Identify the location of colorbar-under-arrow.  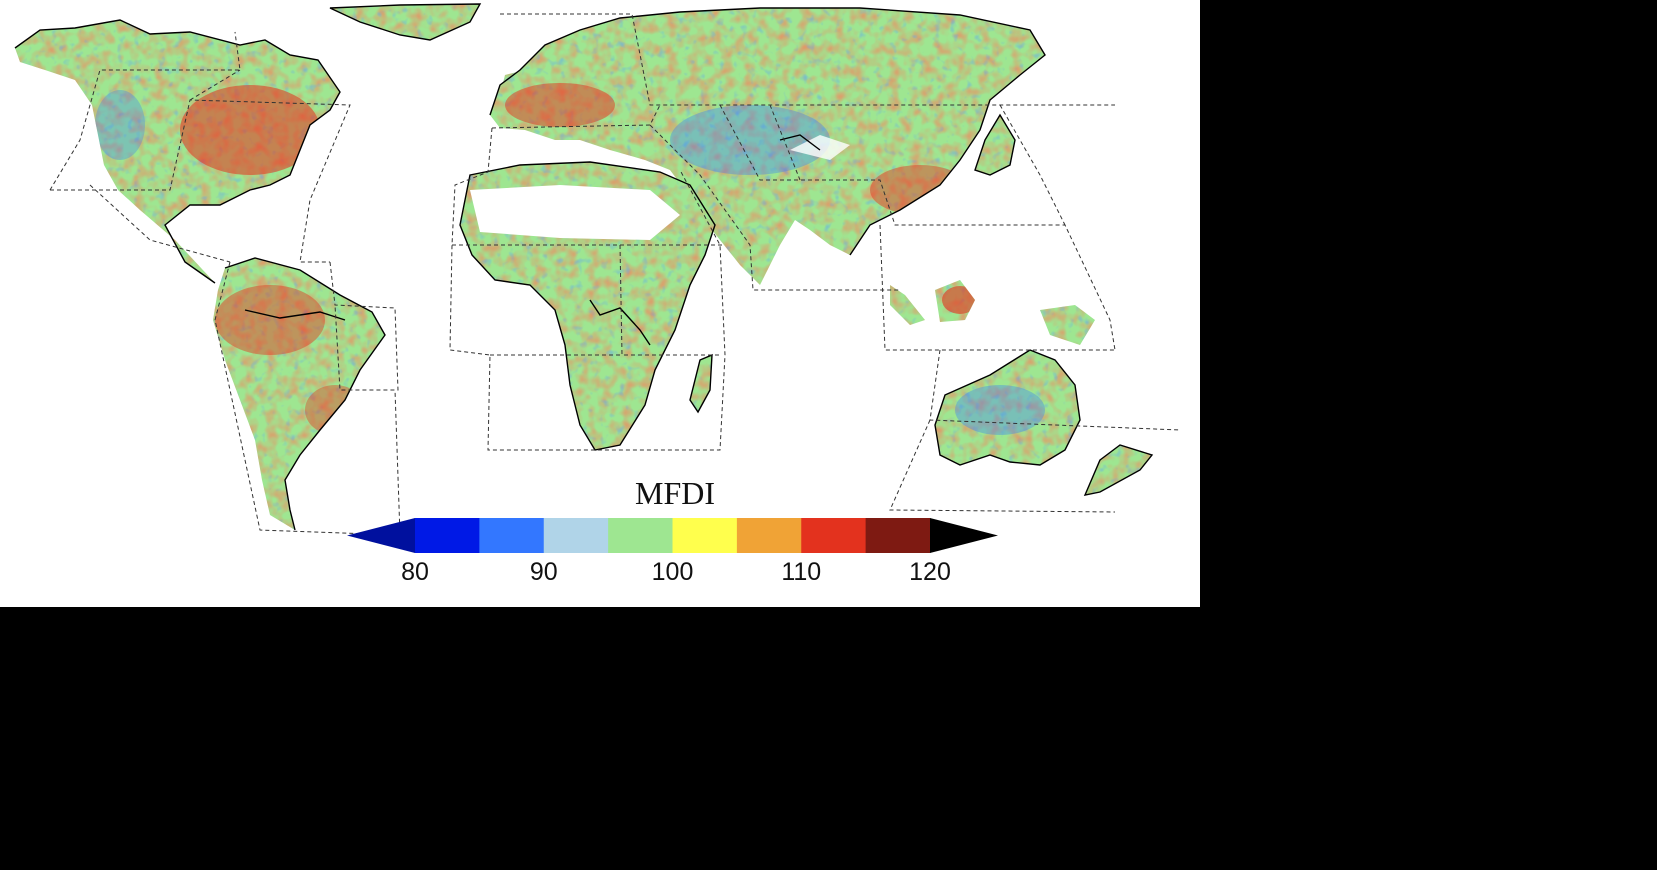
(381, 535).